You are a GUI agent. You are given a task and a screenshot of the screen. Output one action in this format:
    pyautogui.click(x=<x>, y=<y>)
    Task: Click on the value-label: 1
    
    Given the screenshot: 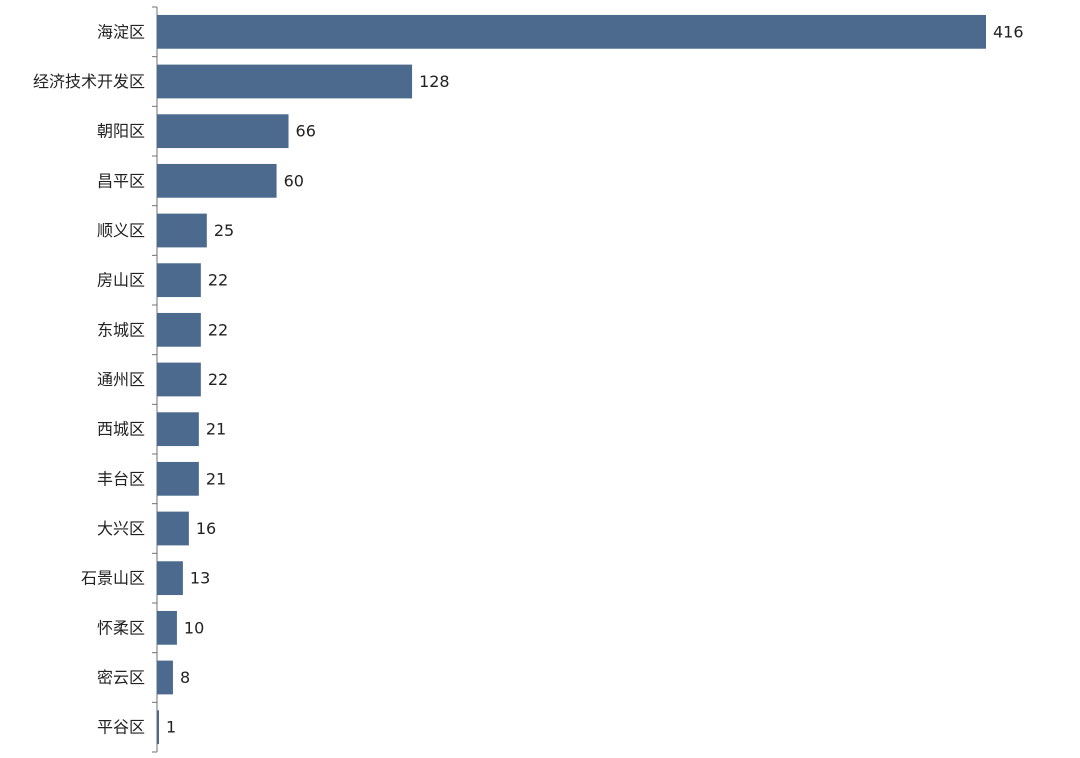 What is the action you would take?
    pyautogui.click(x=171, y=727)
    